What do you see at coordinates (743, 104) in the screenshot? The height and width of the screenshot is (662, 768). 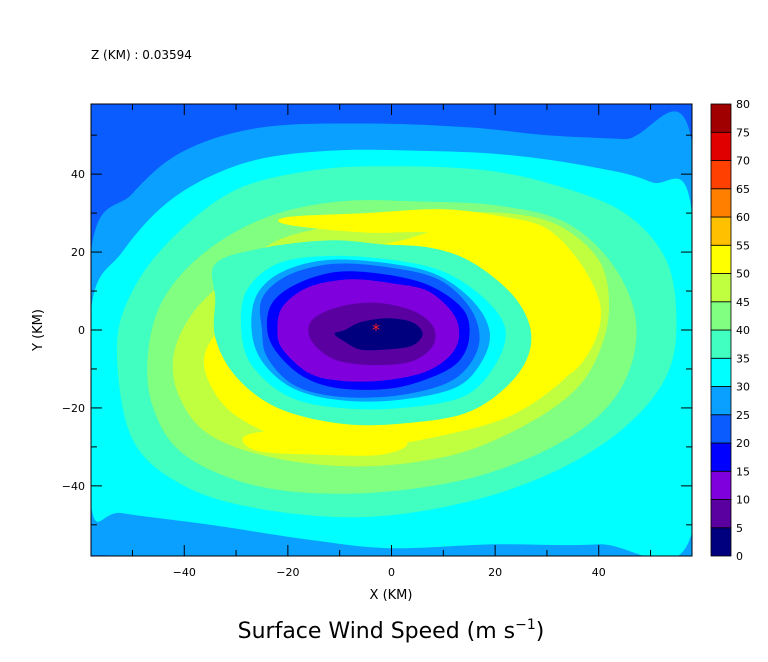 I see `colorbar-label: 80` at bounding box center [743, 104].